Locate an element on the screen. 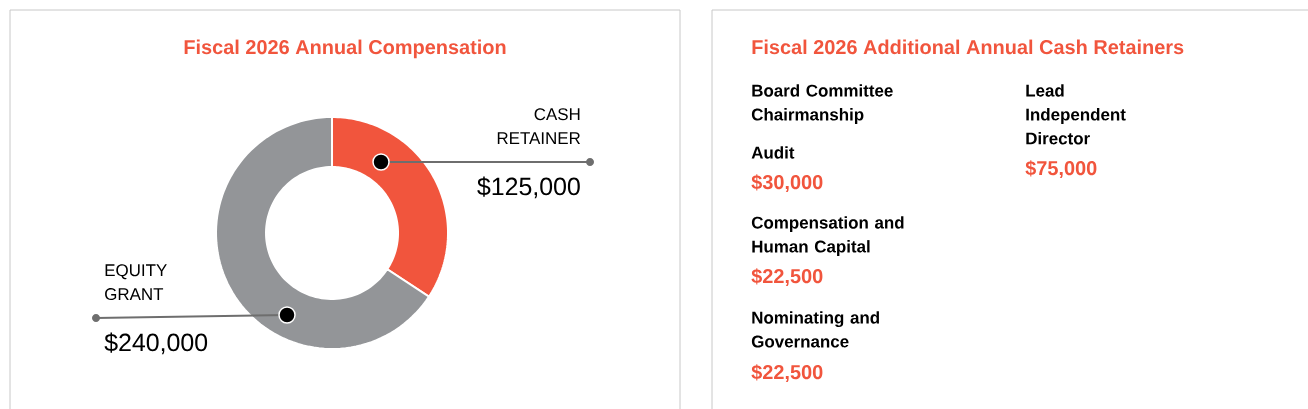  text: $30,000 is located at coordinates (787, 183).